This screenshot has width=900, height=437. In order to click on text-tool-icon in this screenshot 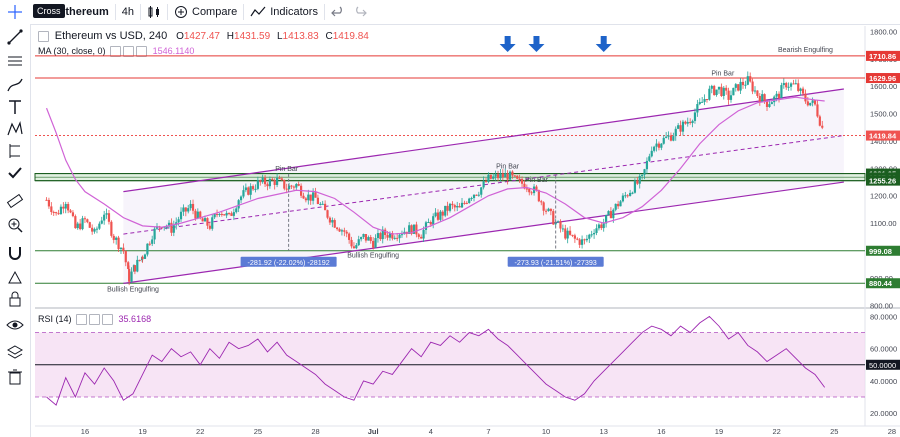, I will do `click(15, 107)`.